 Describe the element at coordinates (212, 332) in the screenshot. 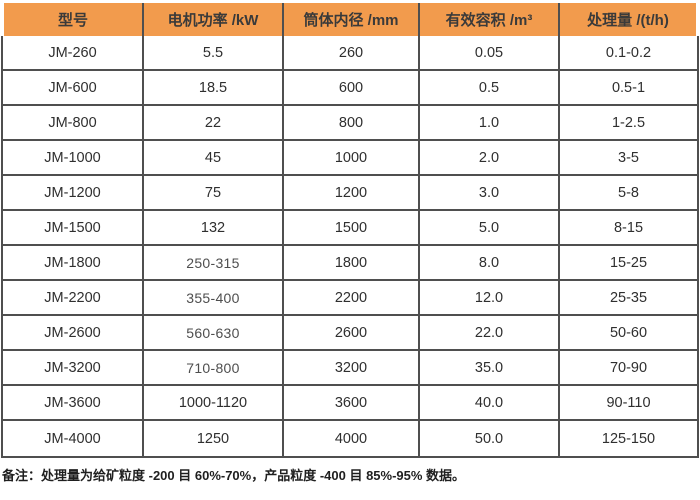

I see `cell-power: 560-630` at that location.